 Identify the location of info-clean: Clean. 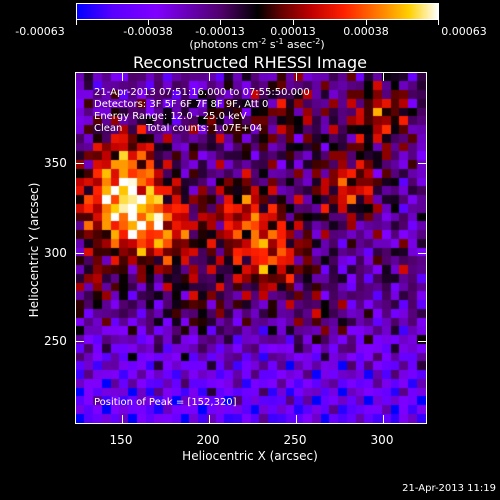
(108, 128).